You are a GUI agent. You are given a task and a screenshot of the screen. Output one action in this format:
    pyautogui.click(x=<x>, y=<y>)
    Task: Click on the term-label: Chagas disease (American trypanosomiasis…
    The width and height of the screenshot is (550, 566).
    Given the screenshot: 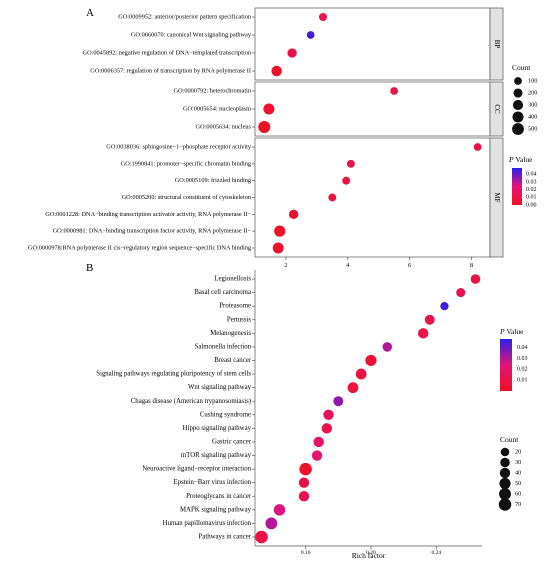 What is the action you would take?
    pyautogui.click(x=191, y=401)
    